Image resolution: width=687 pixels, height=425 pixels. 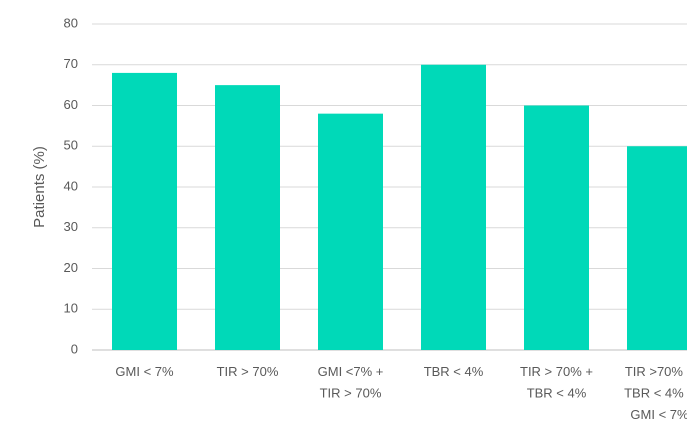 I want to click on y-tick-label: 60, so click(x=71, y=104).